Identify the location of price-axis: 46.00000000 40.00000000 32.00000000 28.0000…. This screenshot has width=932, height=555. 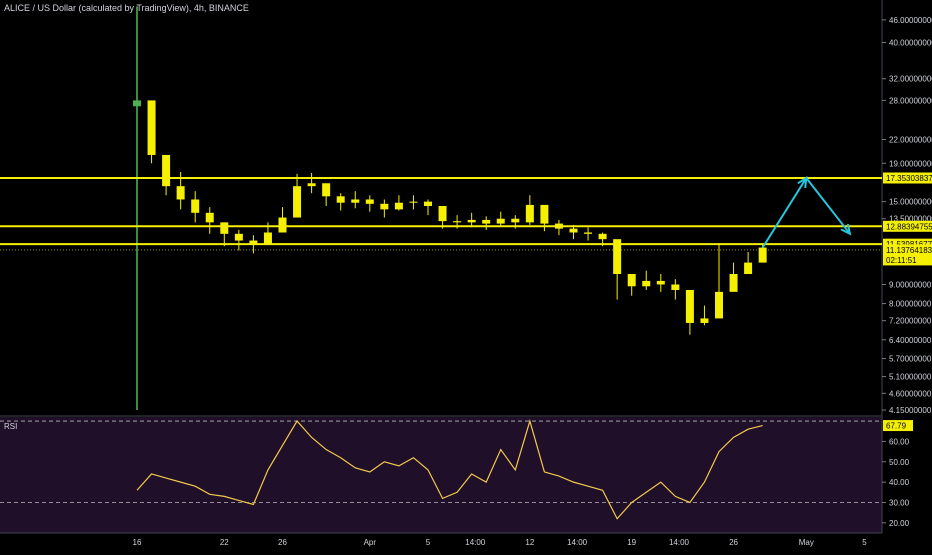
(907, 215).